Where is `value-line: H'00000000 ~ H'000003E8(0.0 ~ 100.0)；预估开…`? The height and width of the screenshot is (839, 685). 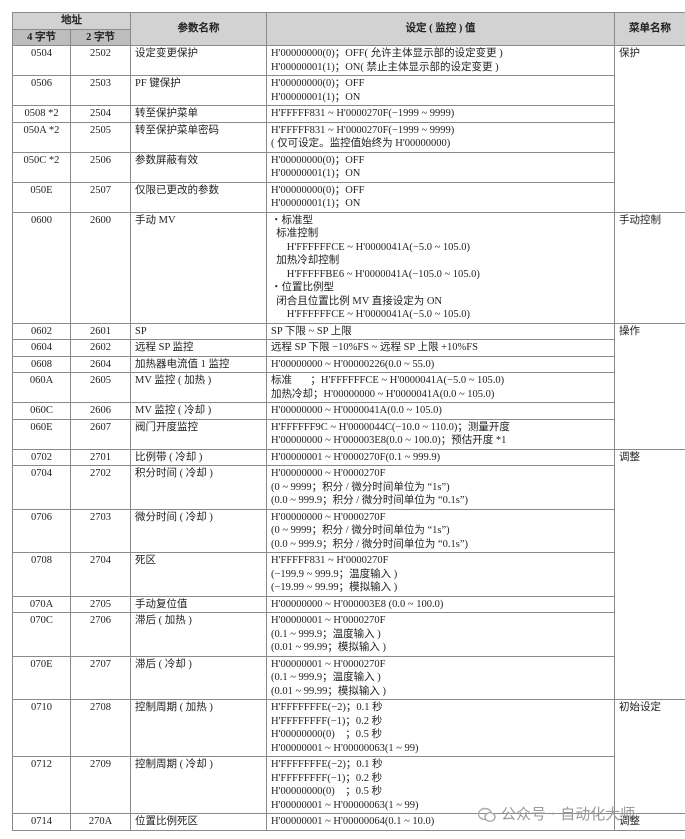 value-line: H'00000000 ~ H'000003E8(0.0 ~ 100.0)；预估开… is located at coordinates (389, 440).